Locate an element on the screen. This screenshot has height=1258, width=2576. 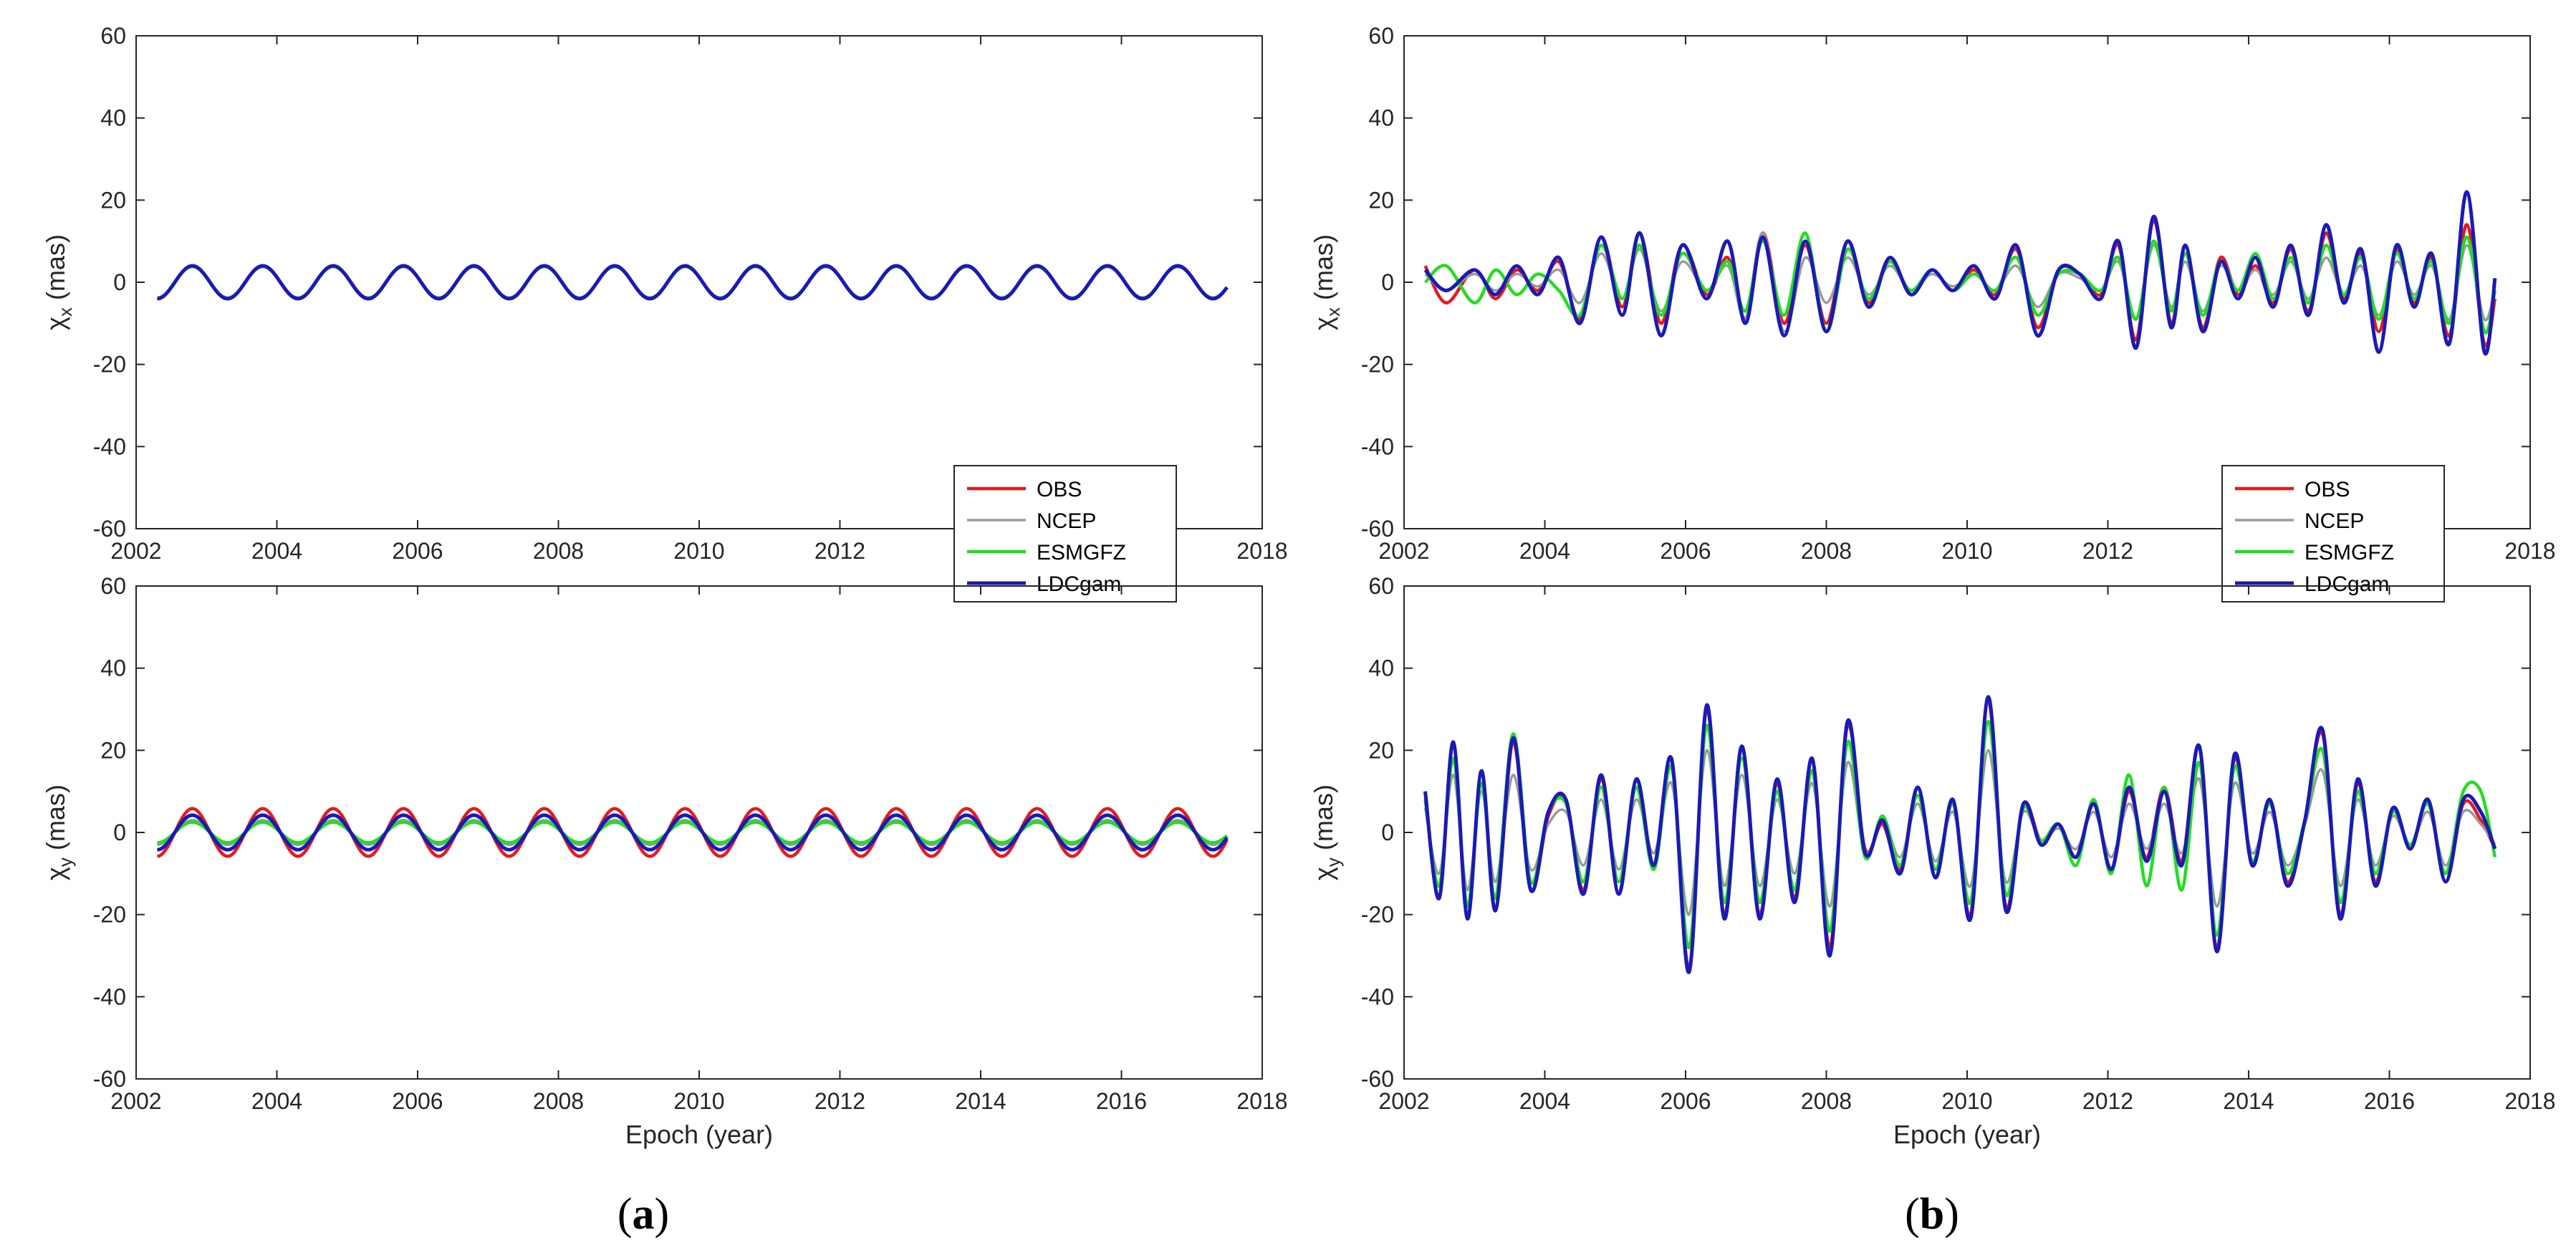
panel-label-b: (b) is located at coordinates (1932, 1214).